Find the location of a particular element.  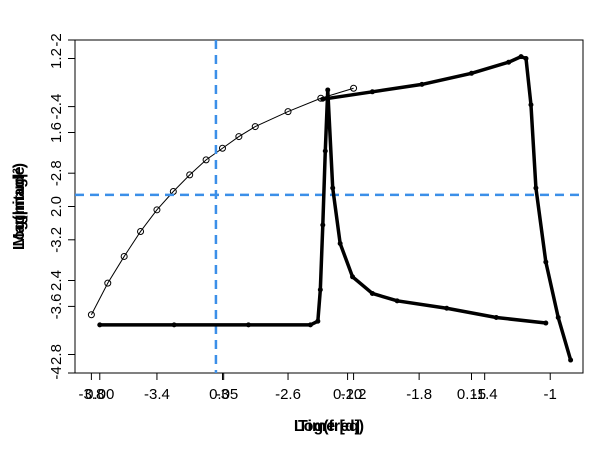

x-axis-label: Log(freq) is located at coordinates (329, 426).